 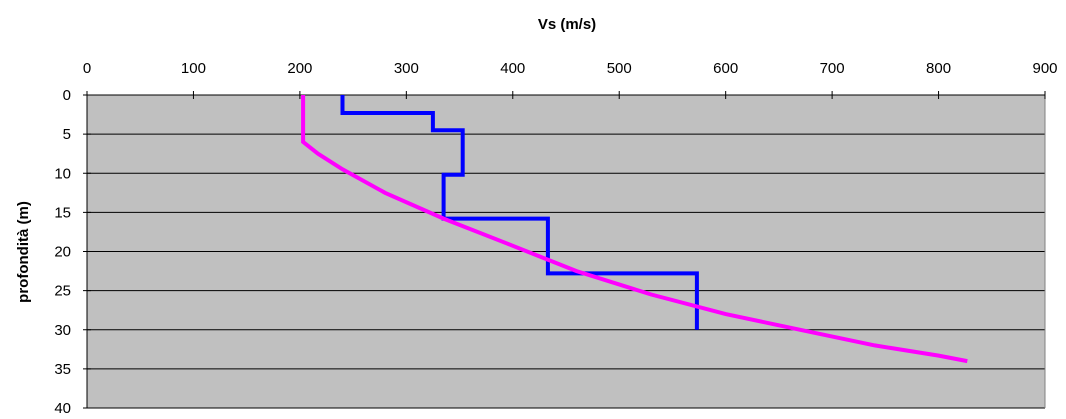 What do you see at coordinates (512, 68) in the screenshot?
I see `x-tick-label: 400` at bounding box center [512, 68].